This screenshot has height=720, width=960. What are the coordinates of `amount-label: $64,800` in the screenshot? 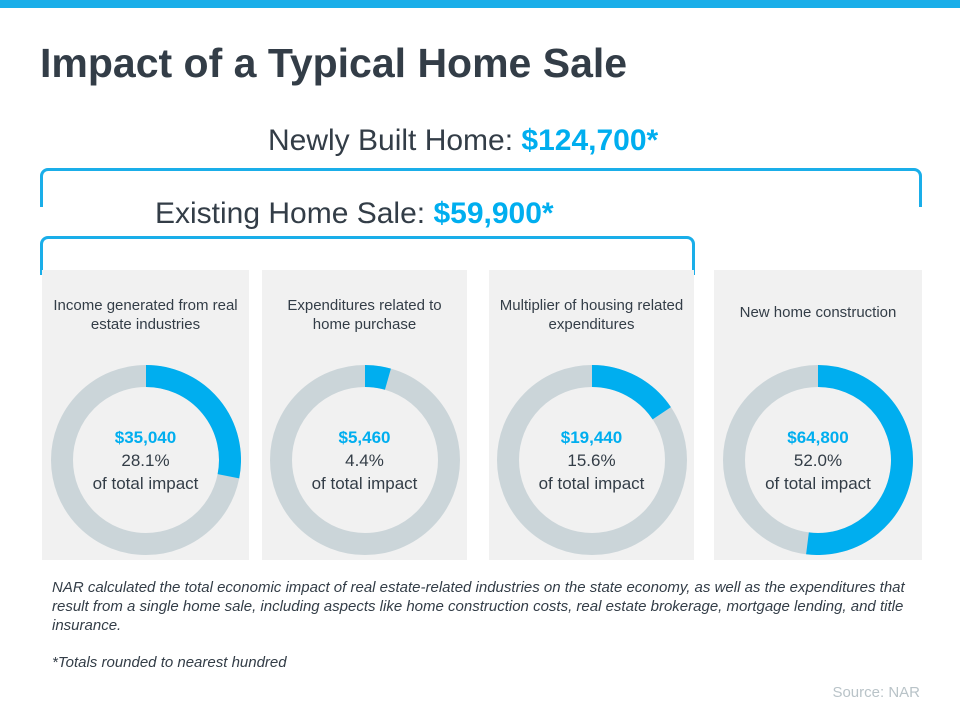 It's located at (818, 437).